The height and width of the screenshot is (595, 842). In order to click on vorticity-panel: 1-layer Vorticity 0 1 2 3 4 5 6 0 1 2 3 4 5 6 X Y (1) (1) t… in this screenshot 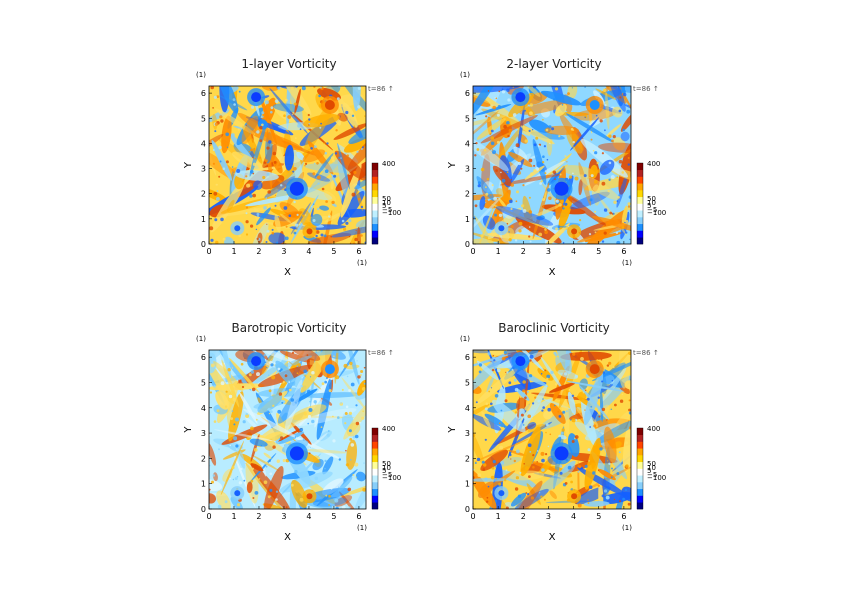, I will do `click(292, 167)`.